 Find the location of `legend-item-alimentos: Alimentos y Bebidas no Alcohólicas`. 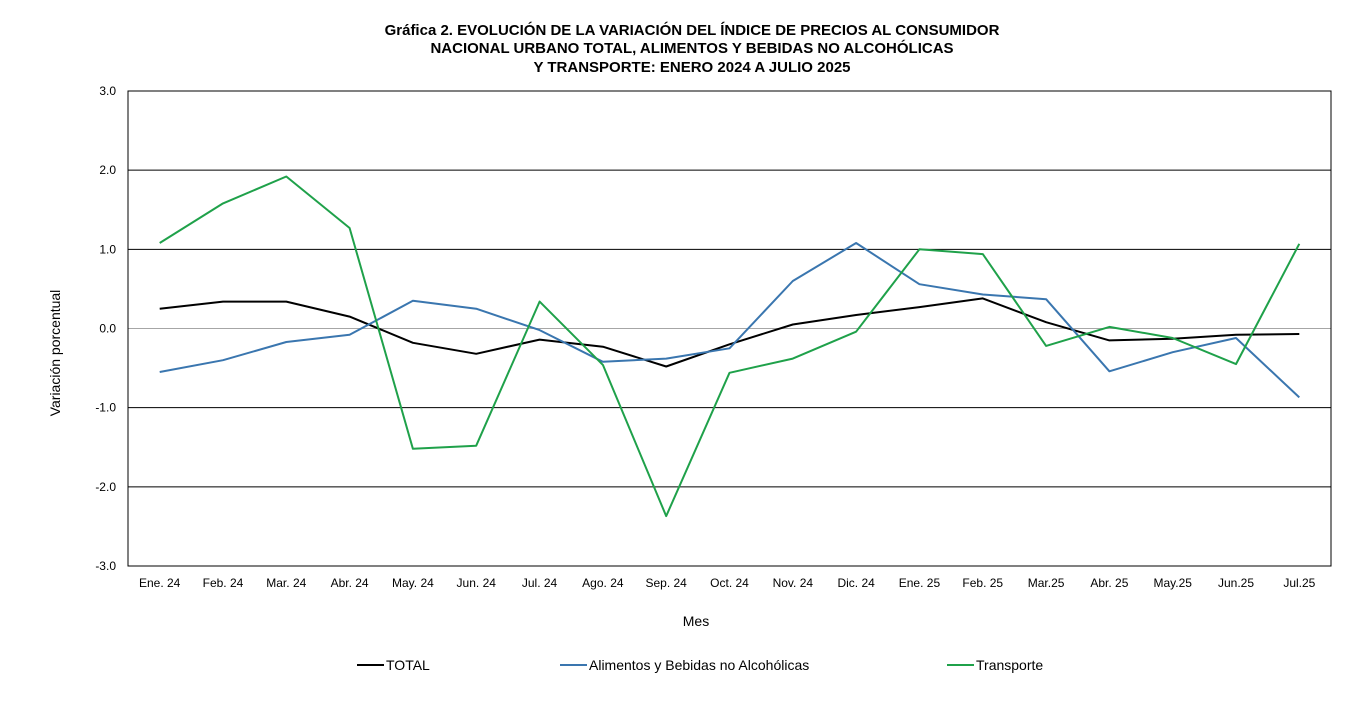

legend-item-alimentos: Alimentos y Bebidas no Alcohólicas is located at coordinates (684, 665).